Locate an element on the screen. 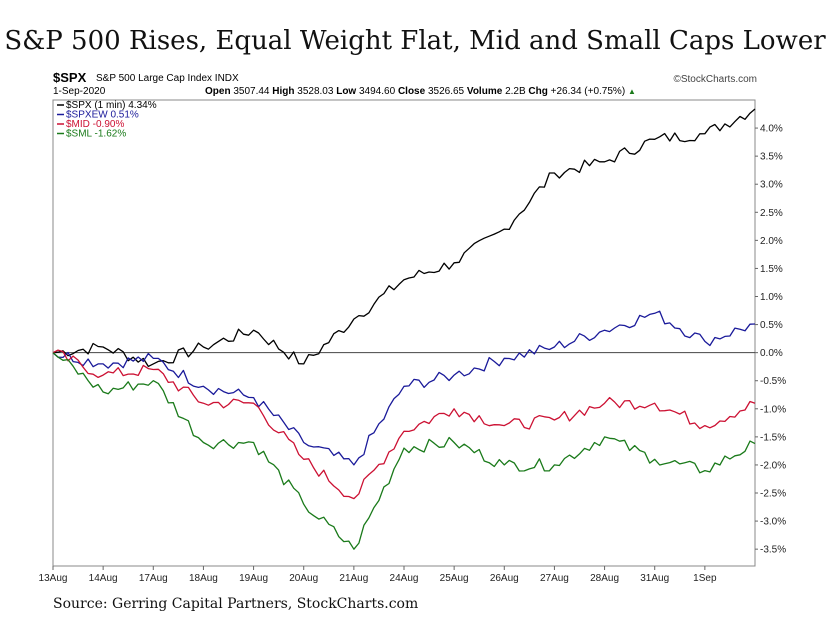  y-tick-label: 3.5% is located at coordinates (771, 157).